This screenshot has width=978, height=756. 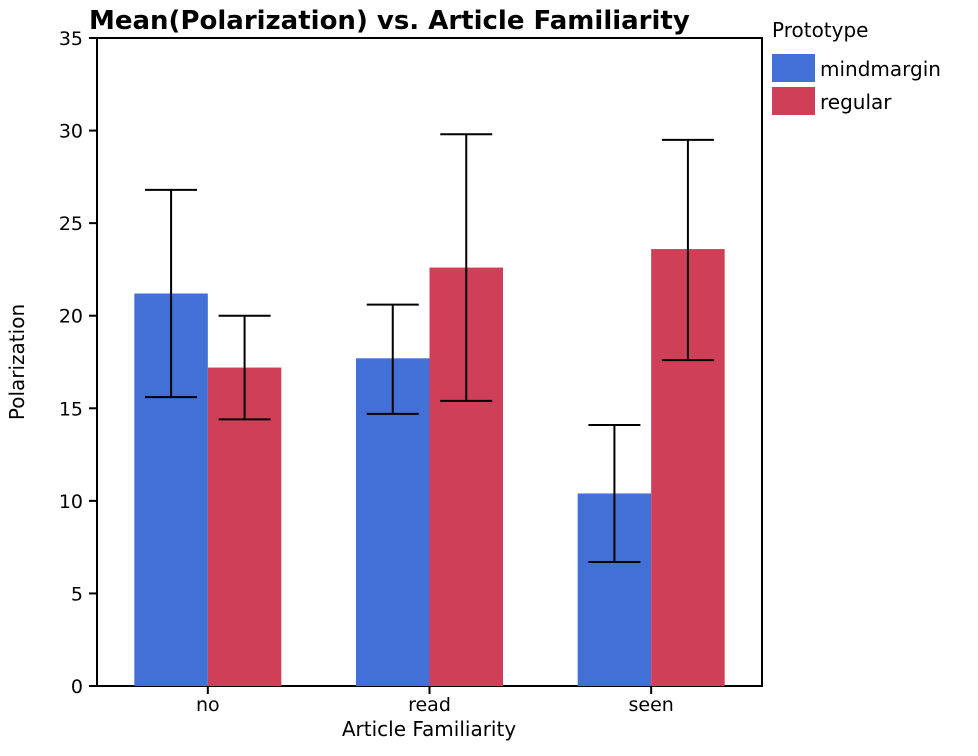 I want to click on y-tick-label: 15, so click(x=71, y=409).